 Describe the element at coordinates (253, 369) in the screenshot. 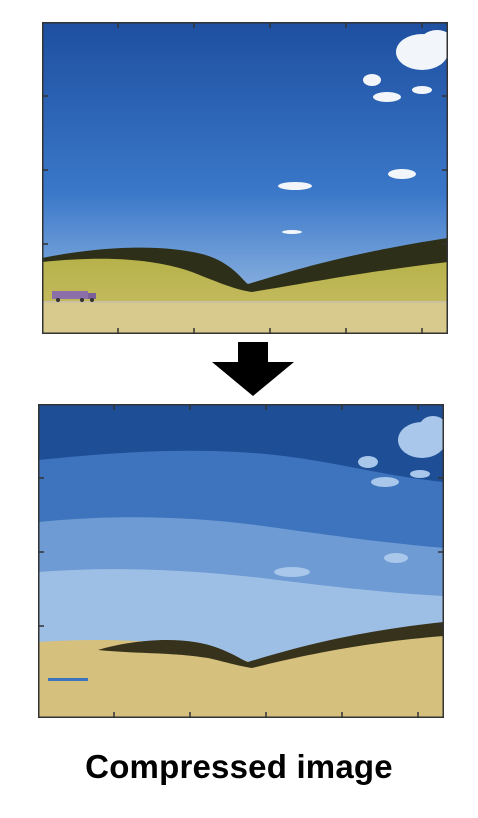

I see `arrow-down-icon` at that location.